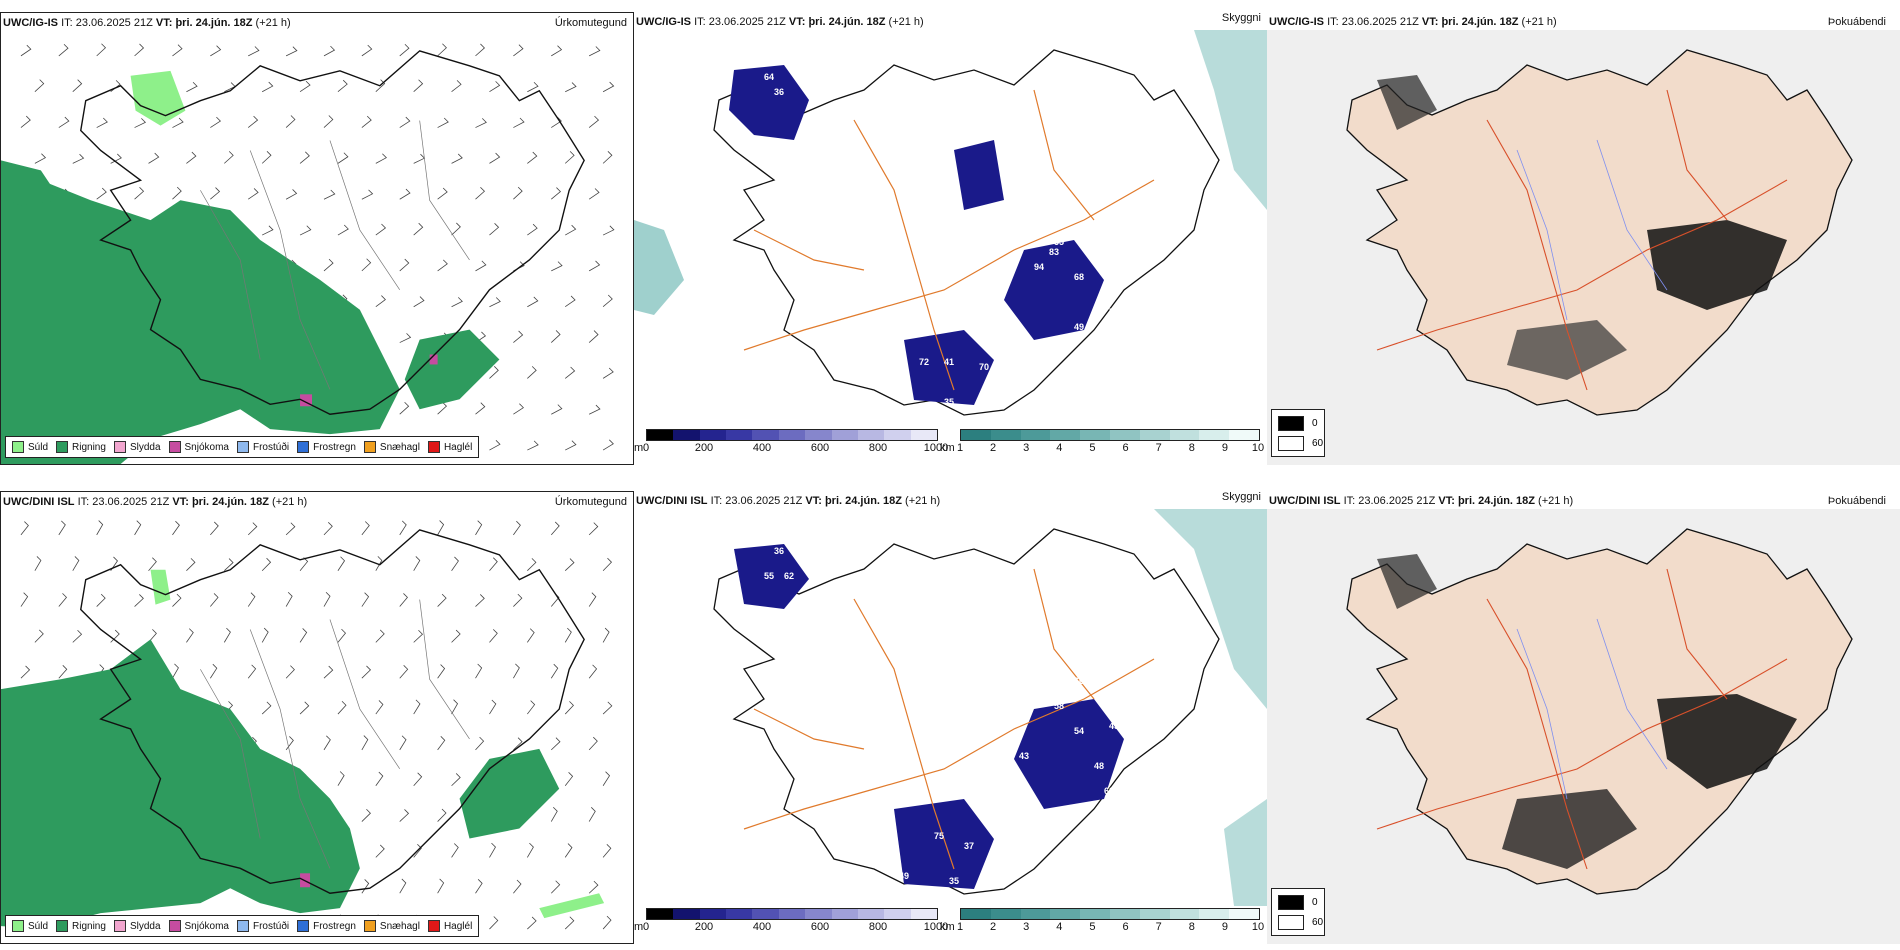 The image size is (1900, 950). I want to click on cloudbase-value-label: 65, so click(1139, 621).